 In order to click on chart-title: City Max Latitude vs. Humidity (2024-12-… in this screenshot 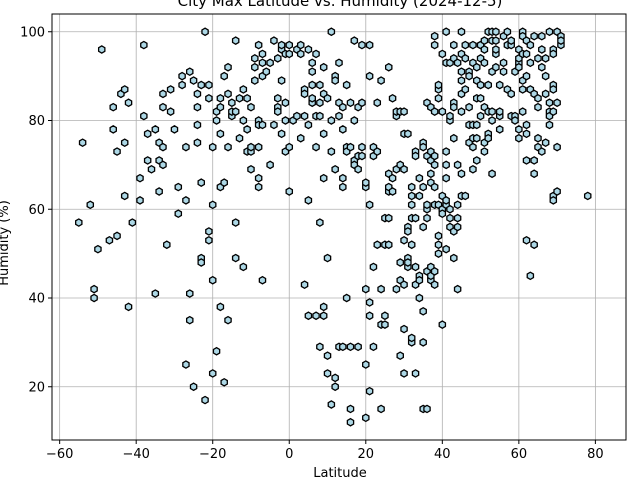, I will do `click(340, 5)`.